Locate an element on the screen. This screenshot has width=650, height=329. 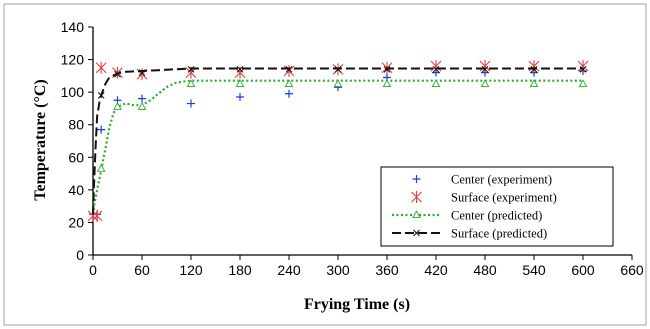
y-axis-title: Temperature (°C) is located at coordinates (40, 139).